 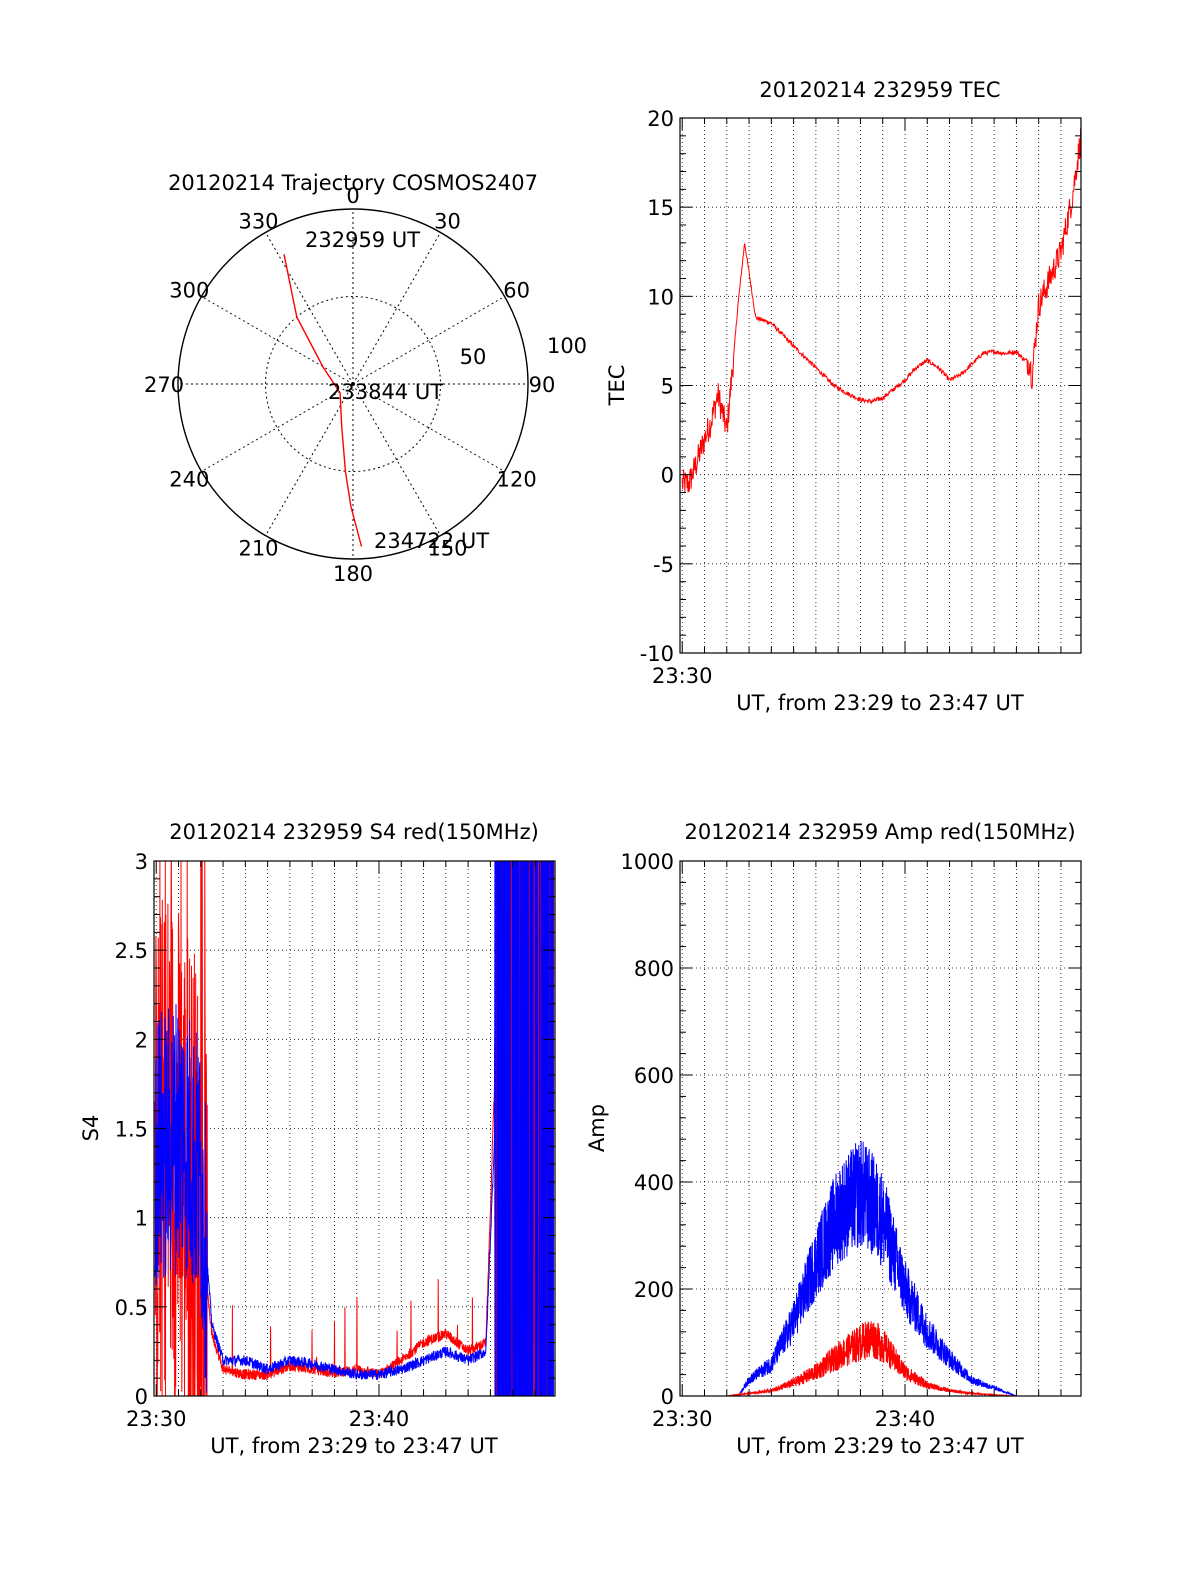 What do you see at coordinates (654, 1183) in the screenshot?
I see `amp-ytick-label: 400` at bounding box center [654, 1183].